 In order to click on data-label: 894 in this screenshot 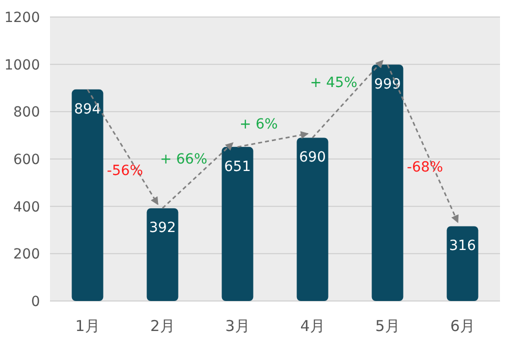, I will do `click(87, 109)`.